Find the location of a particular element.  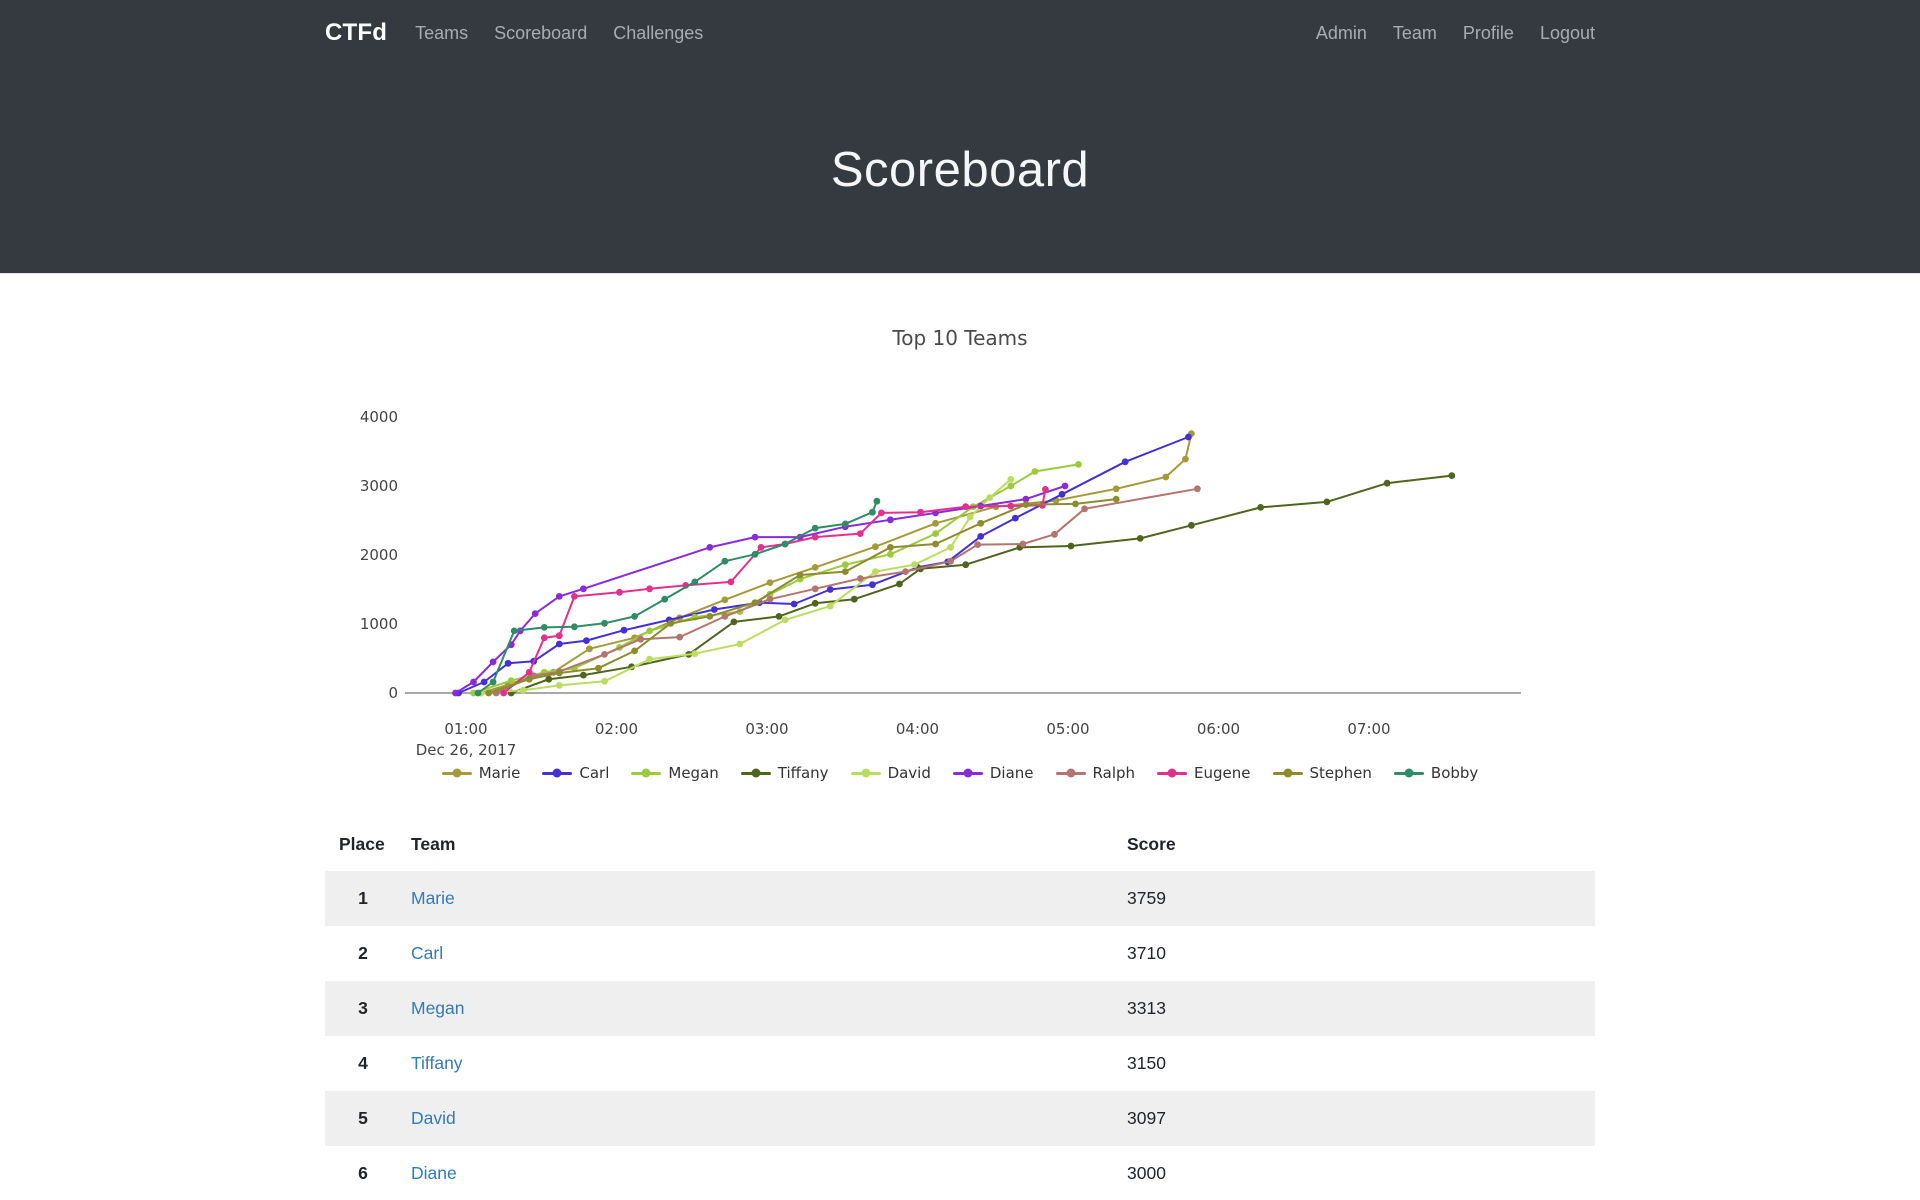

series-line-carl is located at coordinates (823, 565).